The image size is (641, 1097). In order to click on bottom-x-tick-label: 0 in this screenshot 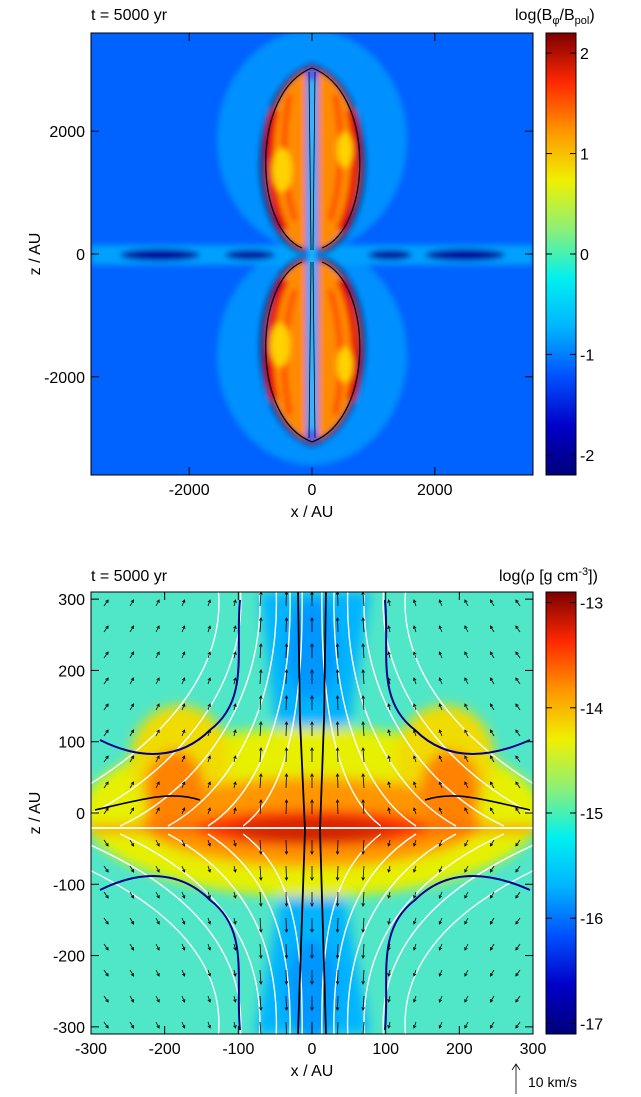, I will do `click(312, 1049)`.